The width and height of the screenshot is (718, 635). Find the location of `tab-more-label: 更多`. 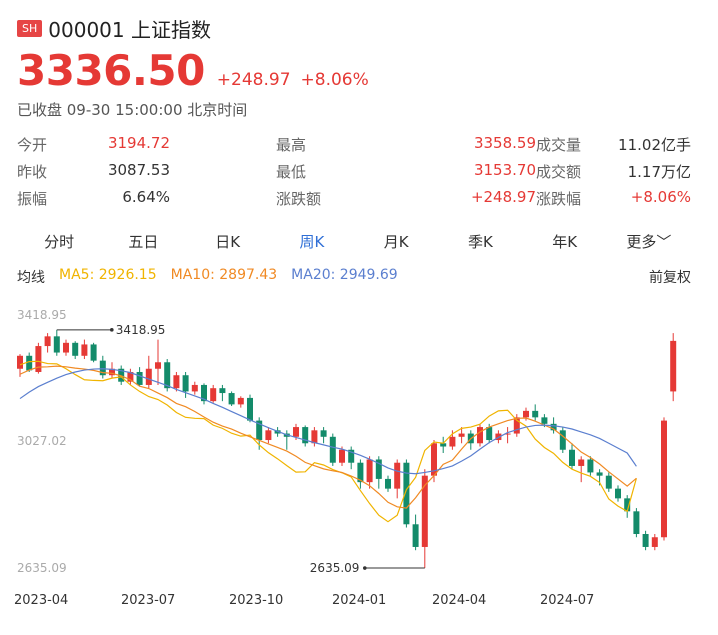

tab-more-label: 更多 is located at coordinates (641, 242).